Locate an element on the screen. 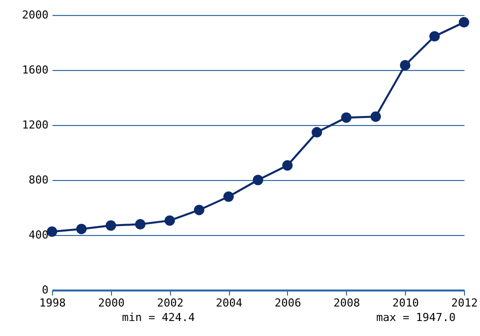 The image size is (480, 336). y-tick-label: 1200 is located at coordinates (35, 125).